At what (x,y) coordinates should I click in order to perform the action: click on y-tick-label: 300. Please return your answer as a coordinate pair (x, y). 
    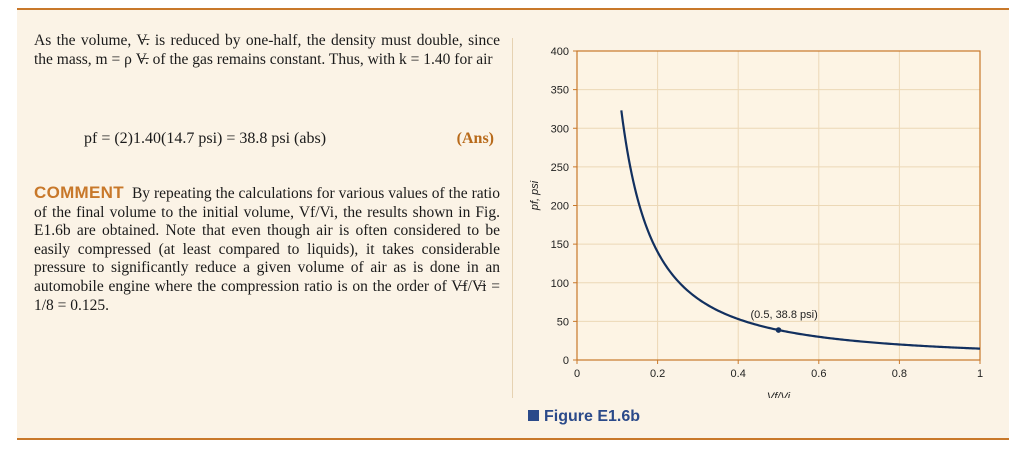
    Looking at the image, I should click on (560, 129).